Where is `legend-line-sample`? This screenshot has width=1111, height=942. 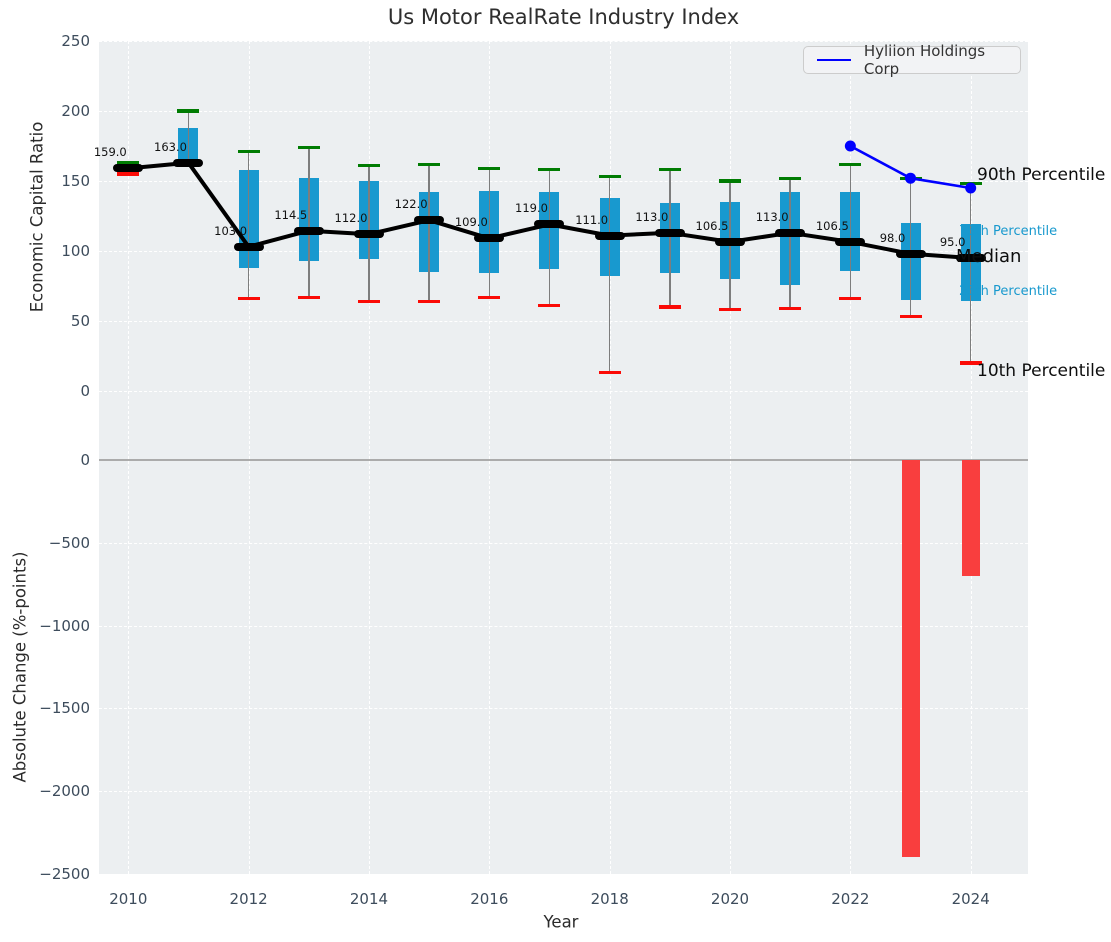
legend-line-sample is located at coordinates (834, 60).